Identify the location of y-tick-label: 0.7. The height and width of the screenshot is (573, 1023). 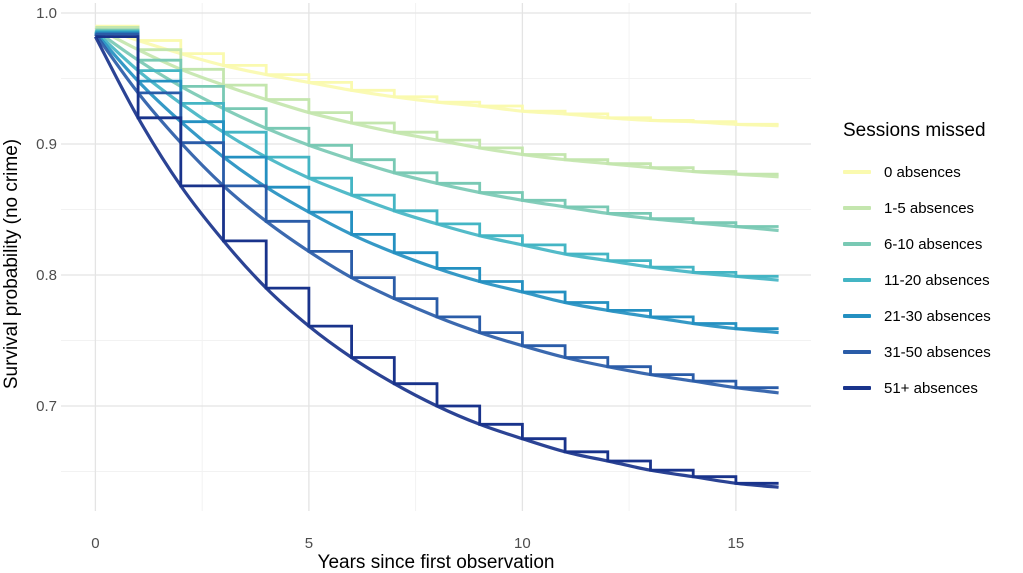
(46, 406).